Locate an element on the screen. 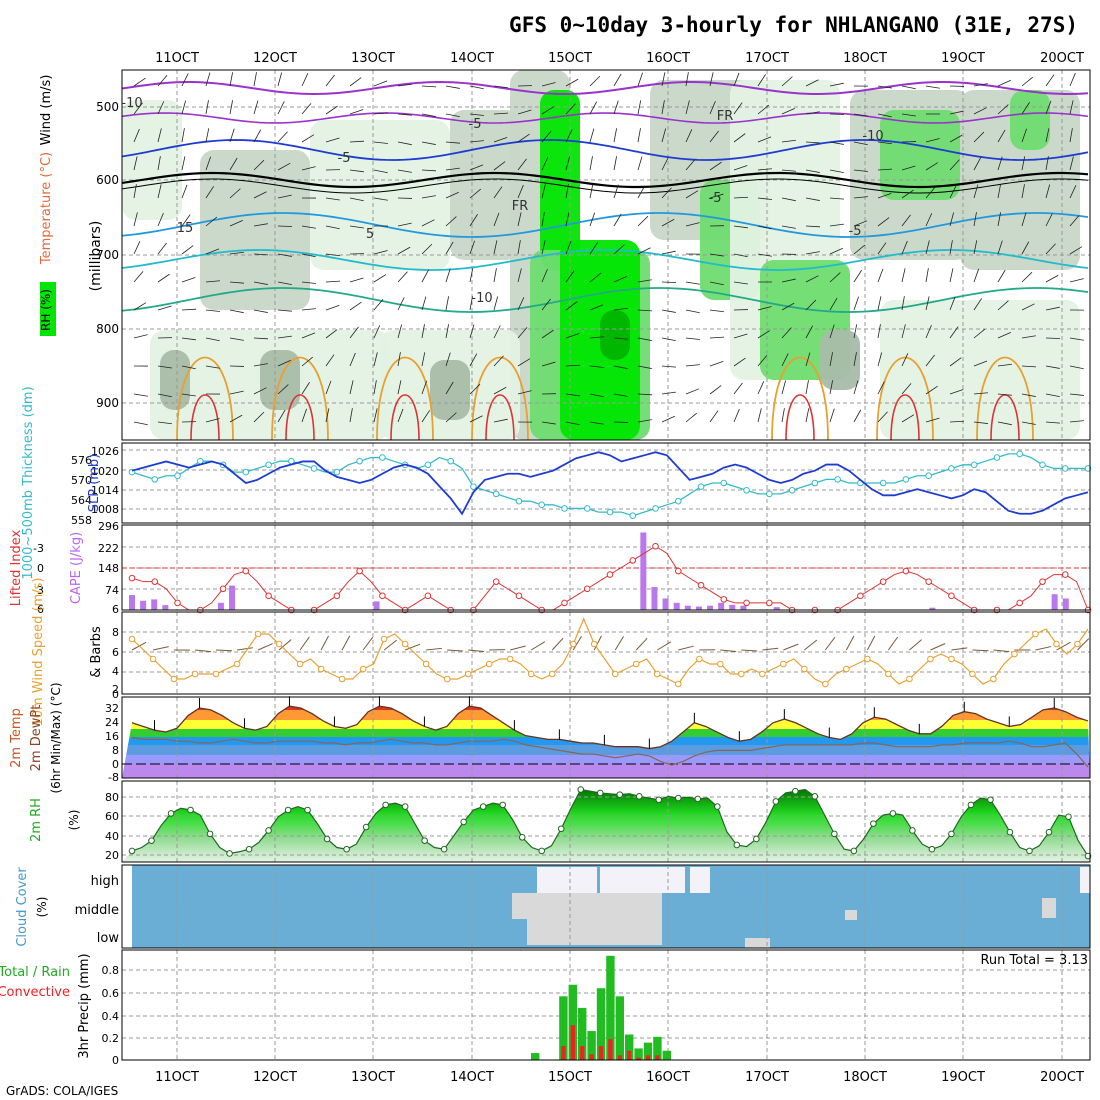 The width and height of the screenshot is (1100, 1100). top-tick-label: 20OCT is located at coordinates (1062, 58).